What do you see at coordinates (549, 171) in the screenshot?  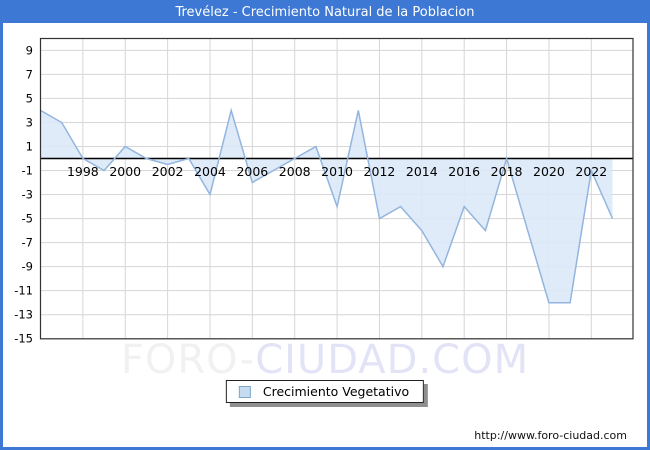 I see `x-tick-label: 2020` at bounding box center [549, 171].